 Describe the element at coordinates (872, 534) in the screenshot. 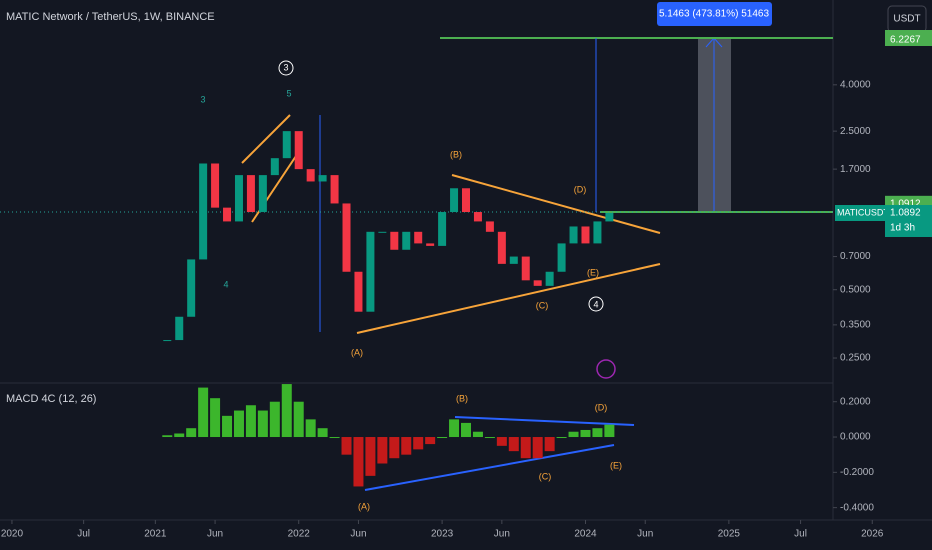

I see `x-tick-label: 2026` at that location.